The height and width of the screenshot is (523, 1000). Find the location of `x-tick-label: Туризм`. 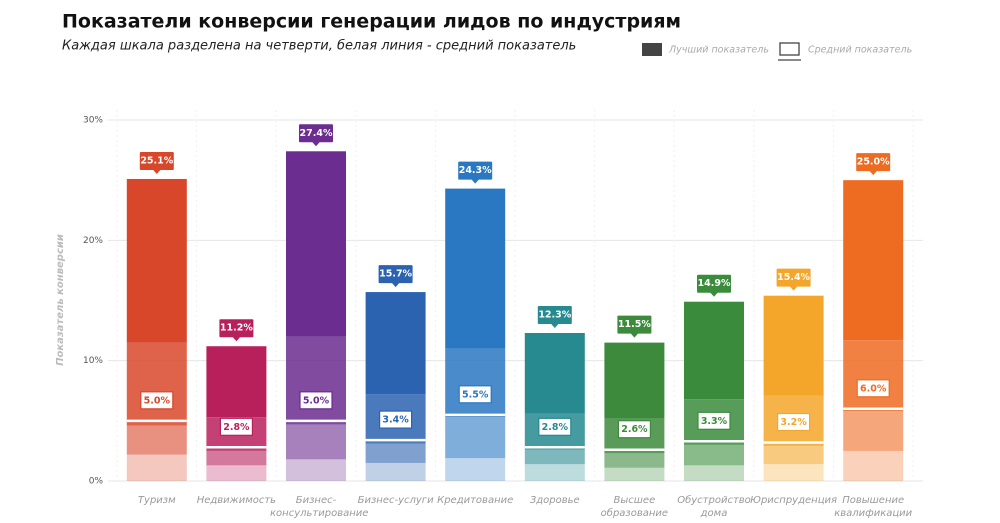

x-tick-label: Туризм is located at coordinates (156, 500).